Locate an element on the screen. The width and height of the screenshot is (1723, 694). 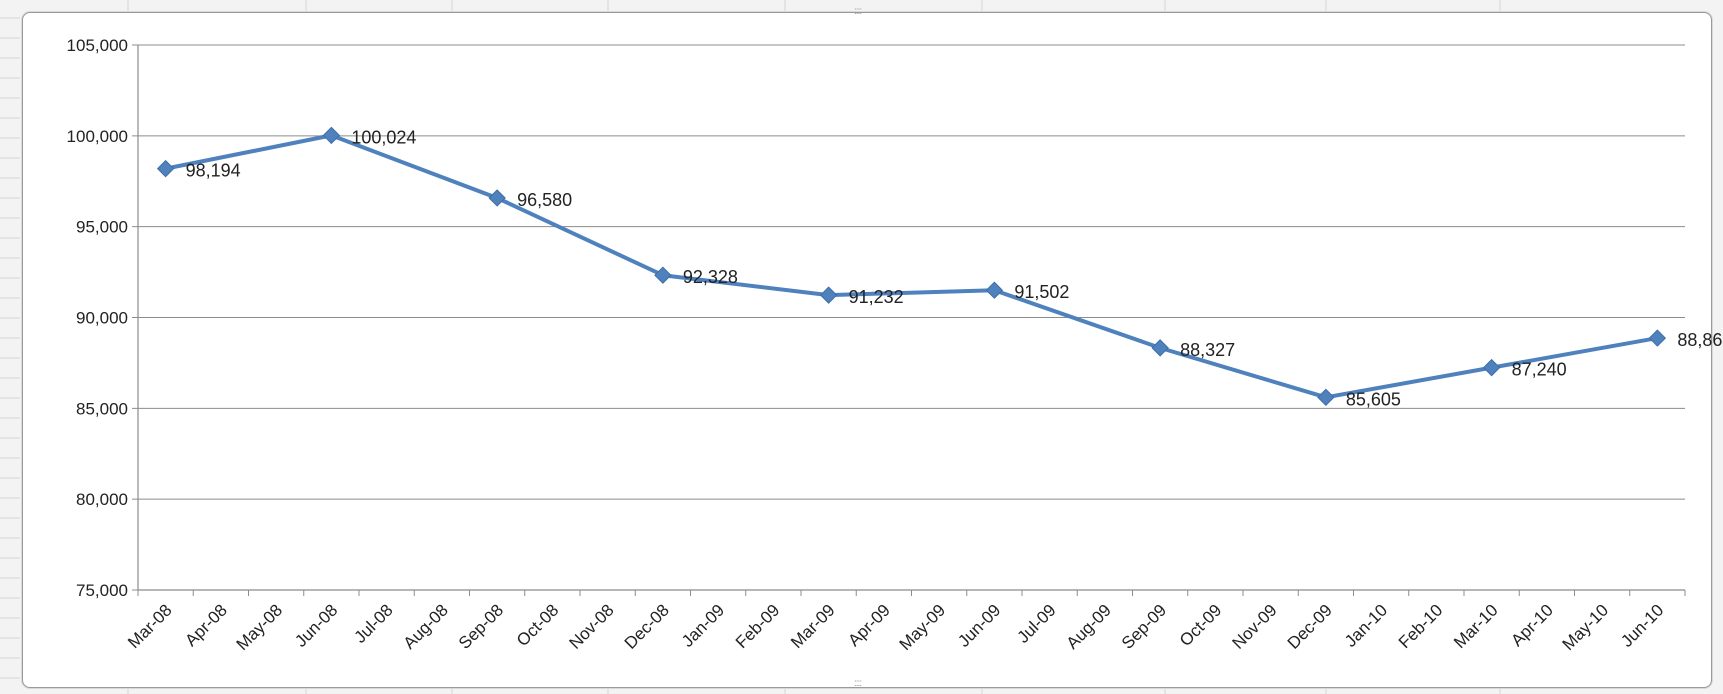
x-tick-label: Apr-10 is located at coordinates (1532, 626).